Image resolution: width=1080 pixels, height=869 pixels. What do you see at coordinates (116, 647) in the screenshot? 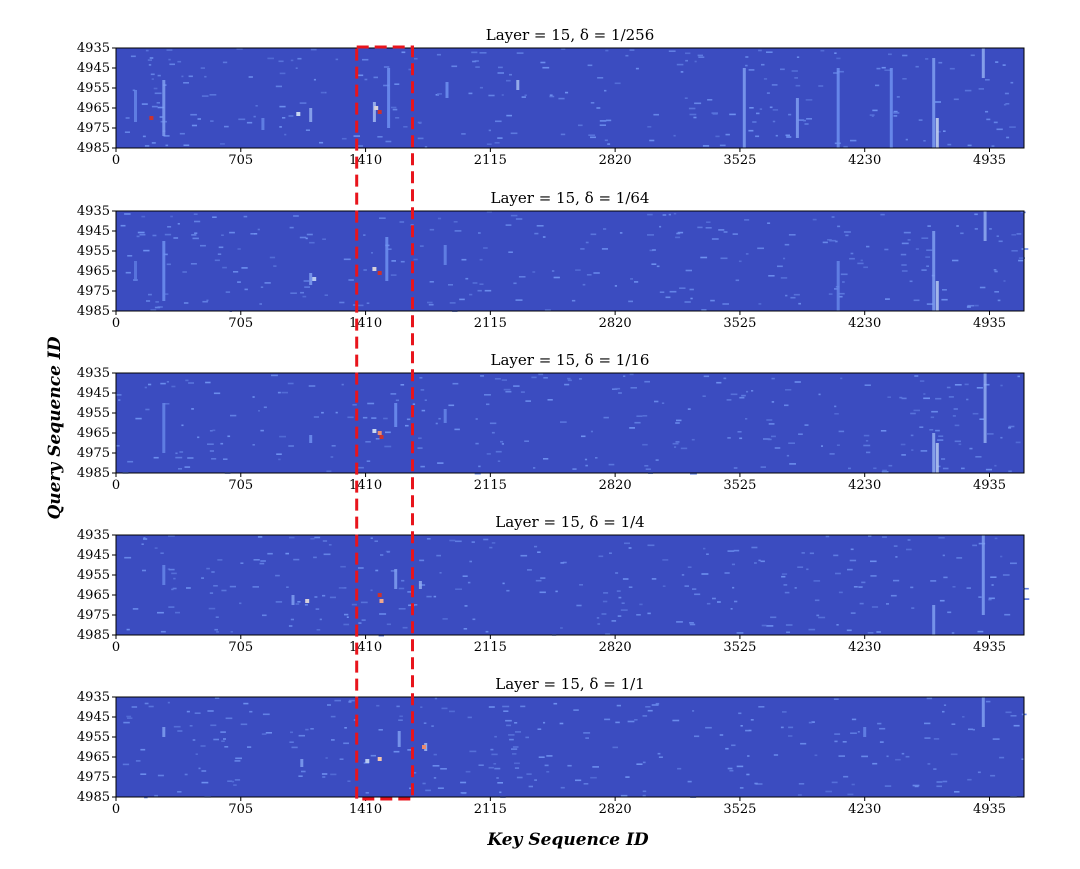
I see `x-tick-label: 0` at bounding box center [116, 647].